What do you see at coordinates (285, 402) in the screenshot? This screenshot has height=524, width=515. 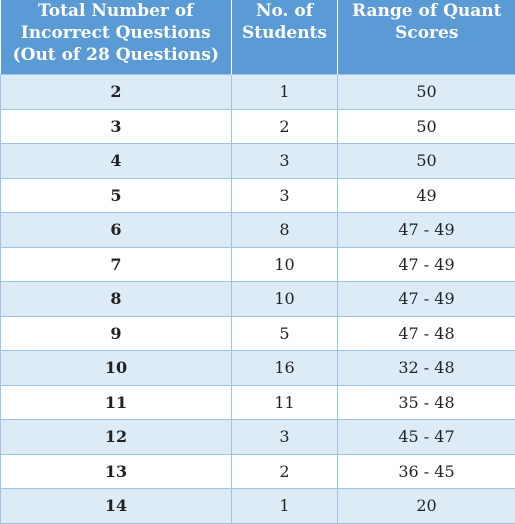 I see `cell-student-count: 11` at bounding box center [285, 402].